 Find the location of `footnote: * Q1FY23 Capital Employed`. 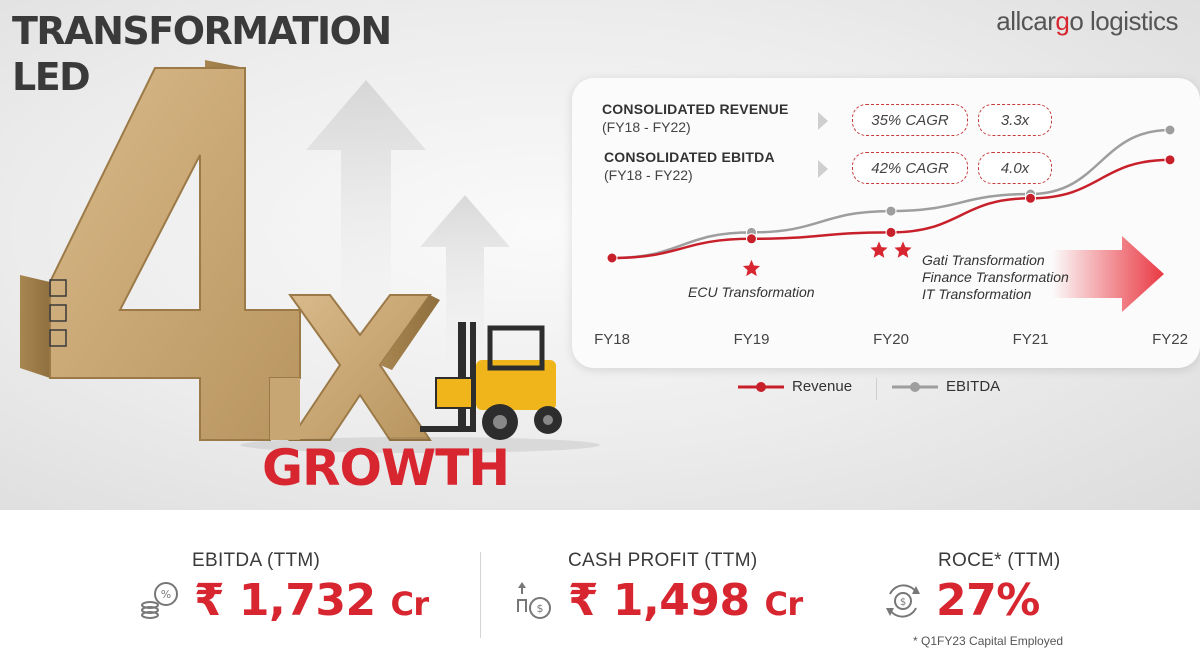

footnote: * Q1FY23 Capital Employed is located at coordinates (988, 641).